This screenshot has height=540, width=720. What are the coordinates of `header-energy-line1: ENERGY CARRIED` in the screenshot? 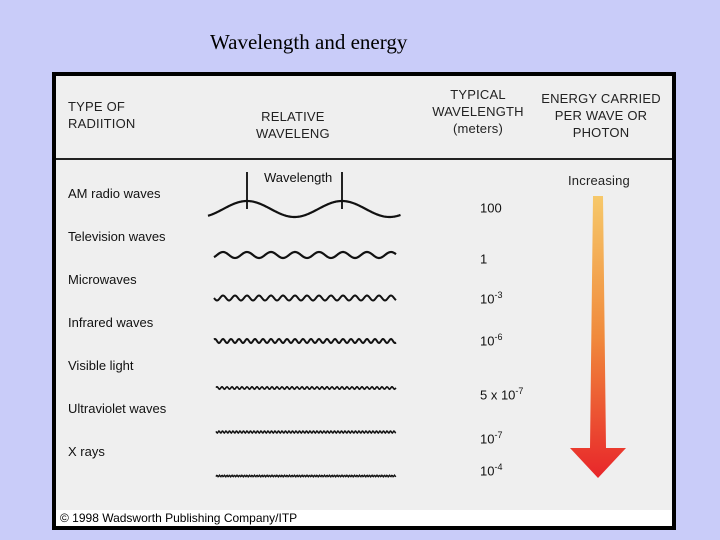 It's located at (601, 98).